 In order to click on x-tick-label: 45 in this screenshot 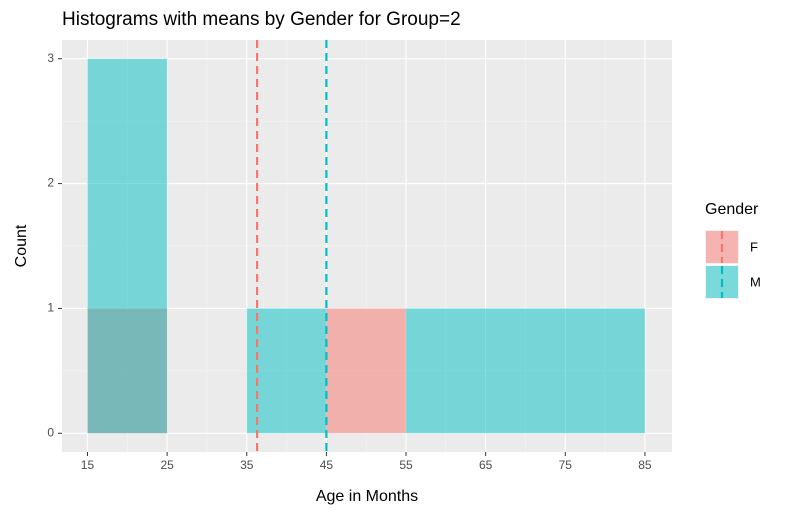, I will do `click(327, 465)`.